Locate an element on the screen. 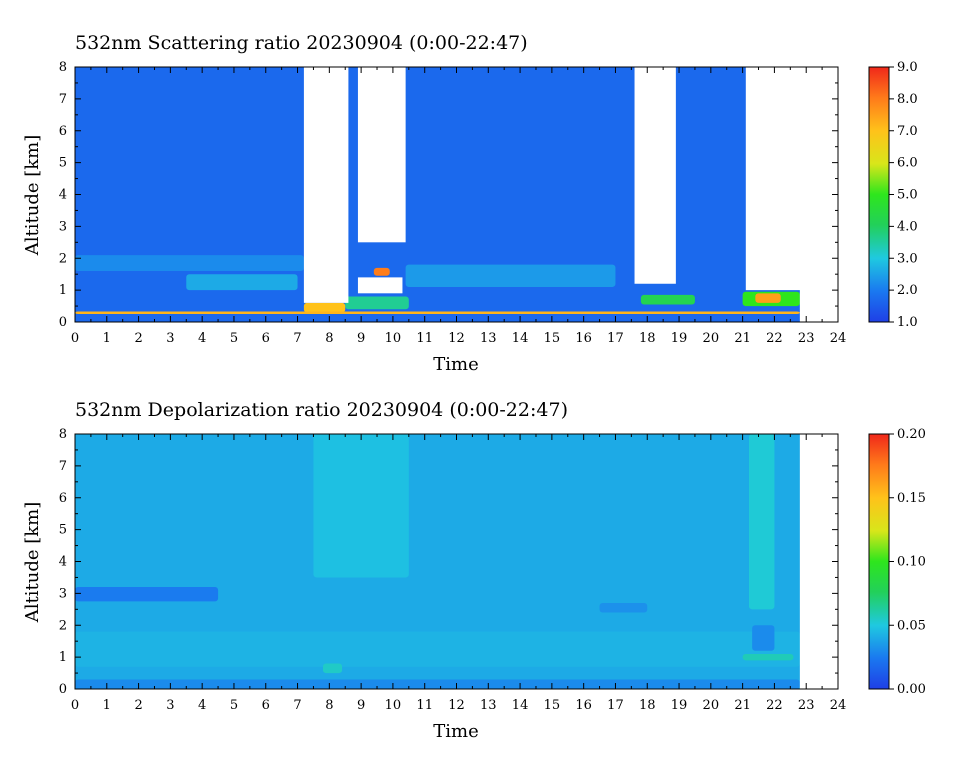 This screenshot has width=960, height=770. colorbar-ticks: 1.0 2.0 3.0 4.0 5.0 6.0 7.0 8.0 9.0 is located at coordinates (903, 195).